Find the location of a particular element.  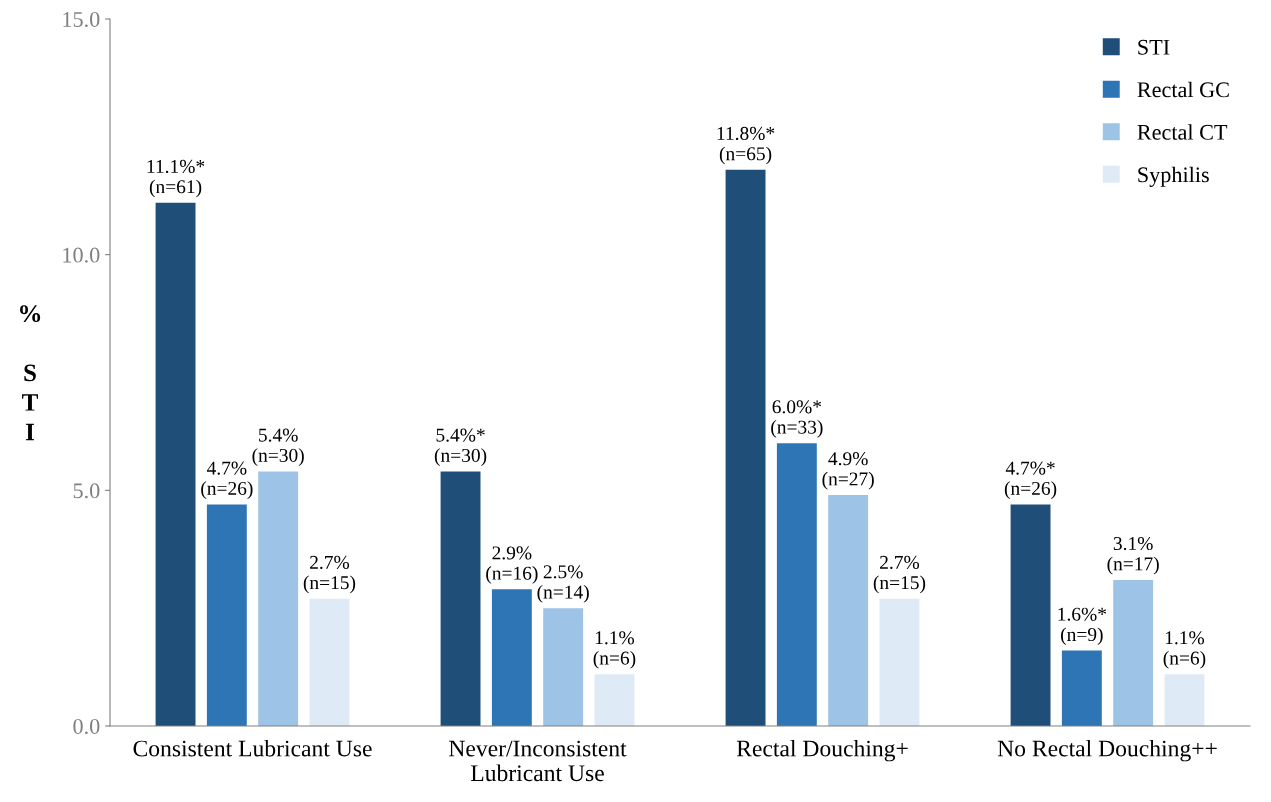

data-label: 6.0%* (n=33) is located at coordinates (797, 419).